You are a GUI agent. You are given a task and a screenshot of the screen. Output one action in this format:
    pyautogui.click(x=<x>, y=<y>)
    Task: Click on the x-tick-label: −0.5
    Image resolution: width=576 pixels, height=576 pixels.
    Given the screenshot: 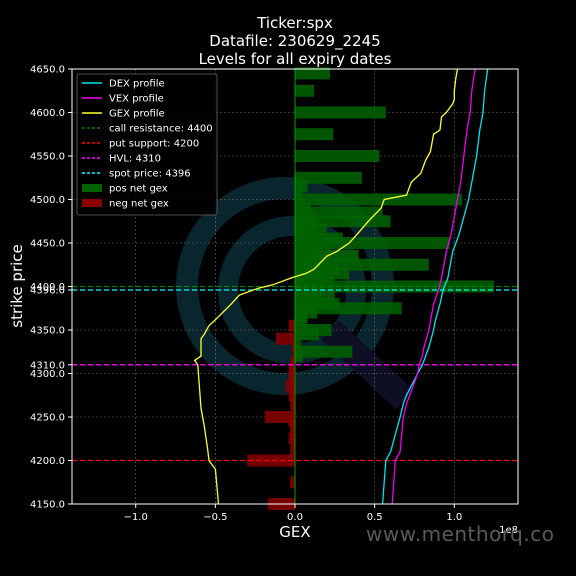 What is the action you would take?
    pyautogui.click(x=215, y=517)
    